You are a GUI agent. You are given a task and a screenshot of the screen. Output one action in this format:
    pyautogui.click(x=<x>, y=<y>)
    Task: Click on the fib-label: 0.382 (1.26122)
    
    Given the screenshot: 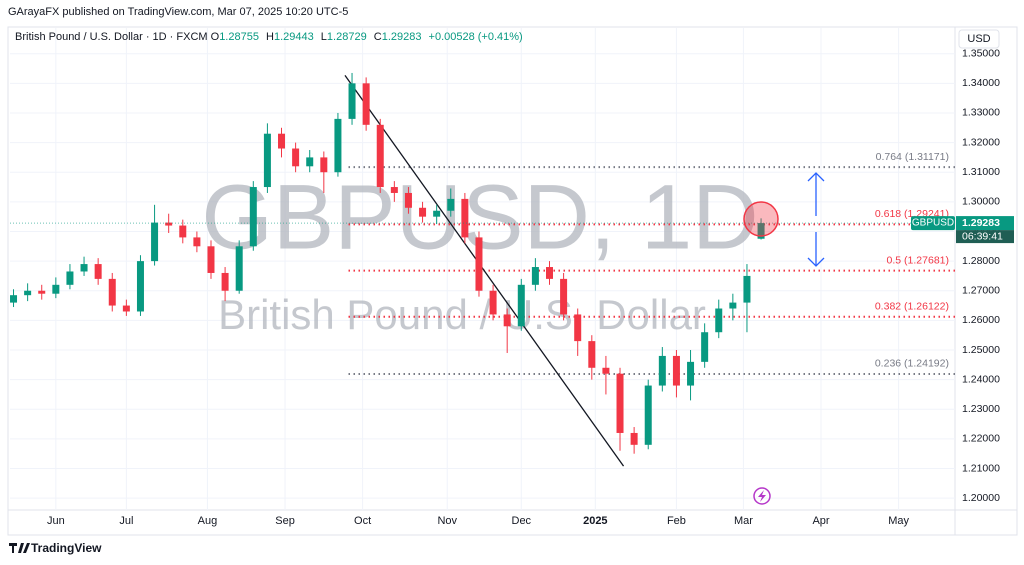 What is the action you would take?
    pyautogui.click(x=912, y=307)
    